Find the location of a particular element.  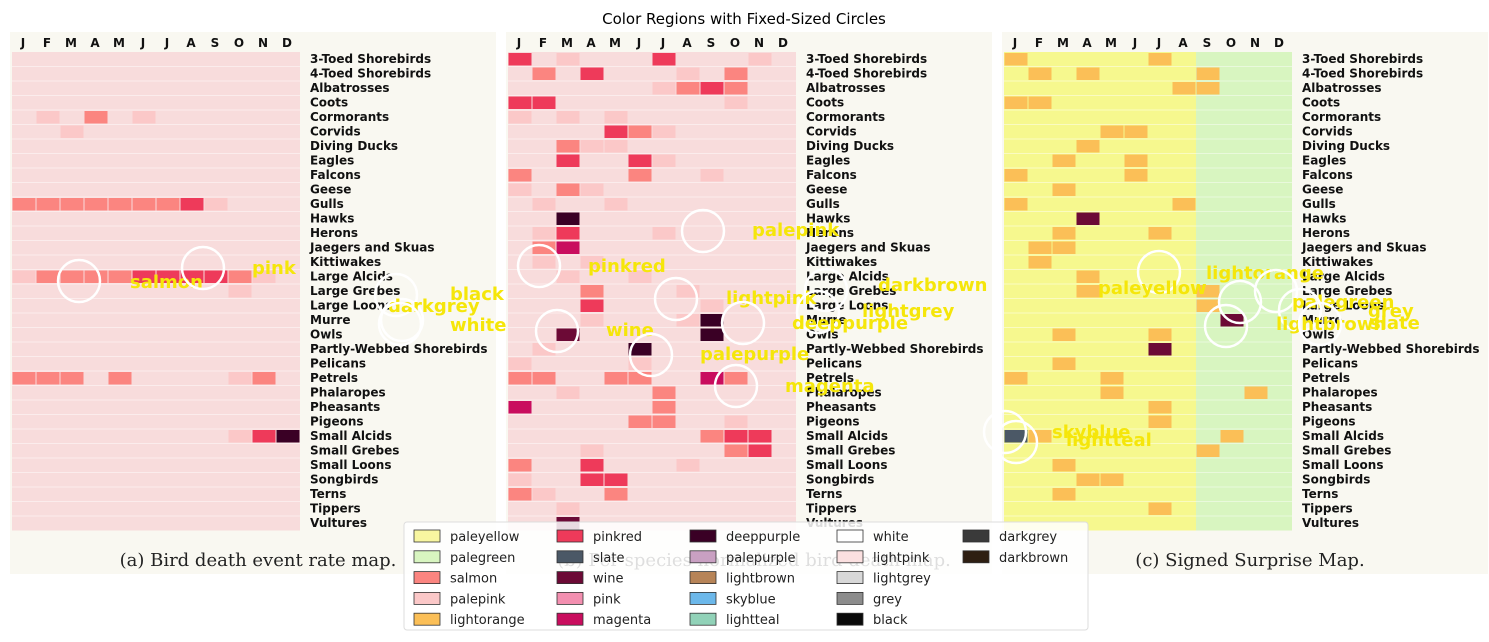

annotation-label: paleyellow is located at coordinates (1152, 288).